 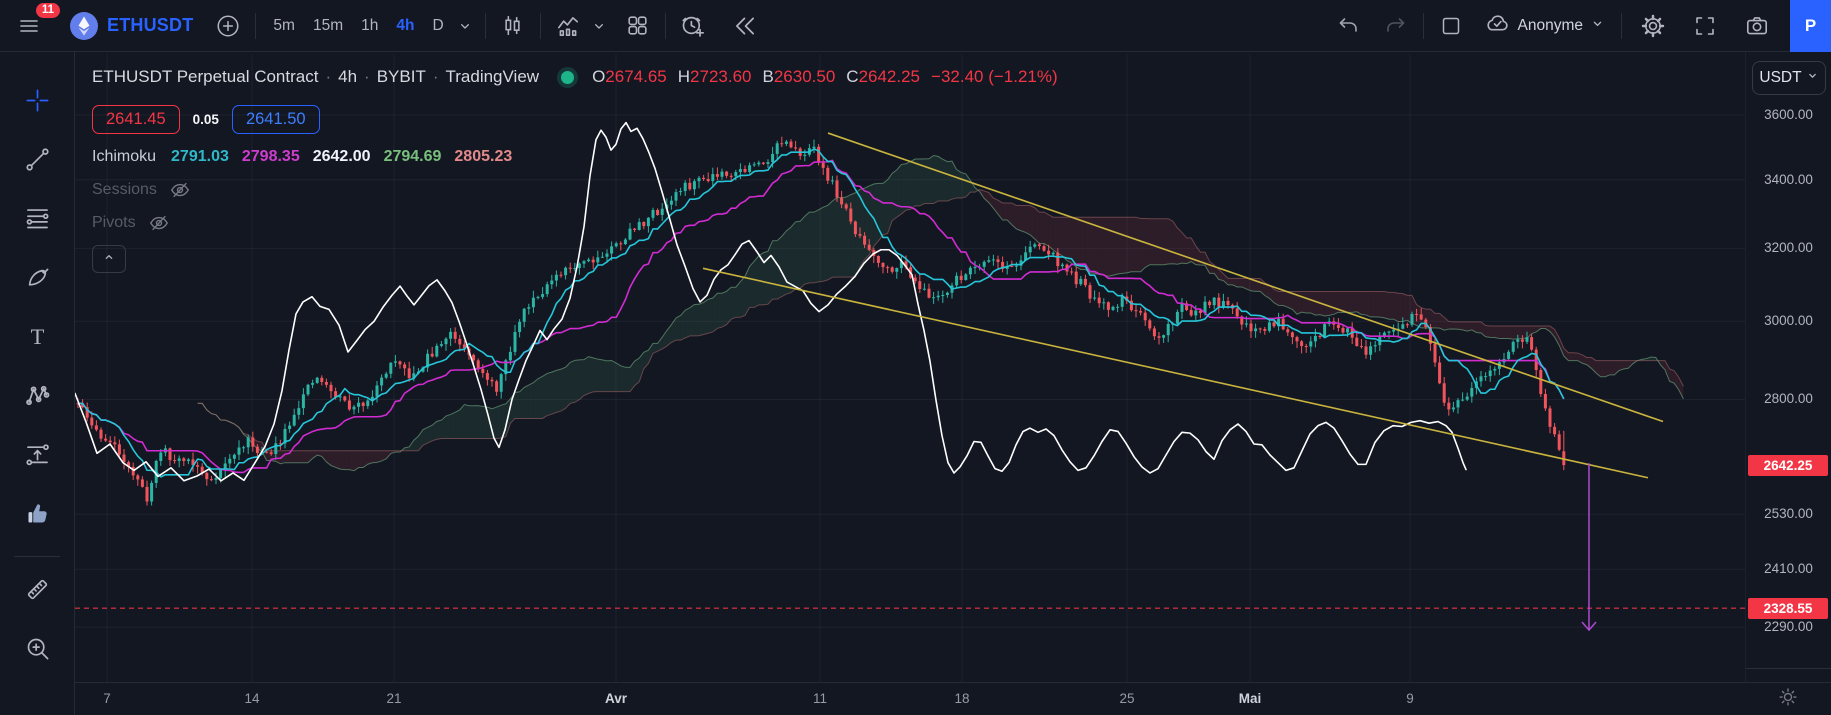 I want to click on axis-separator, so click(x=1788, y=668).